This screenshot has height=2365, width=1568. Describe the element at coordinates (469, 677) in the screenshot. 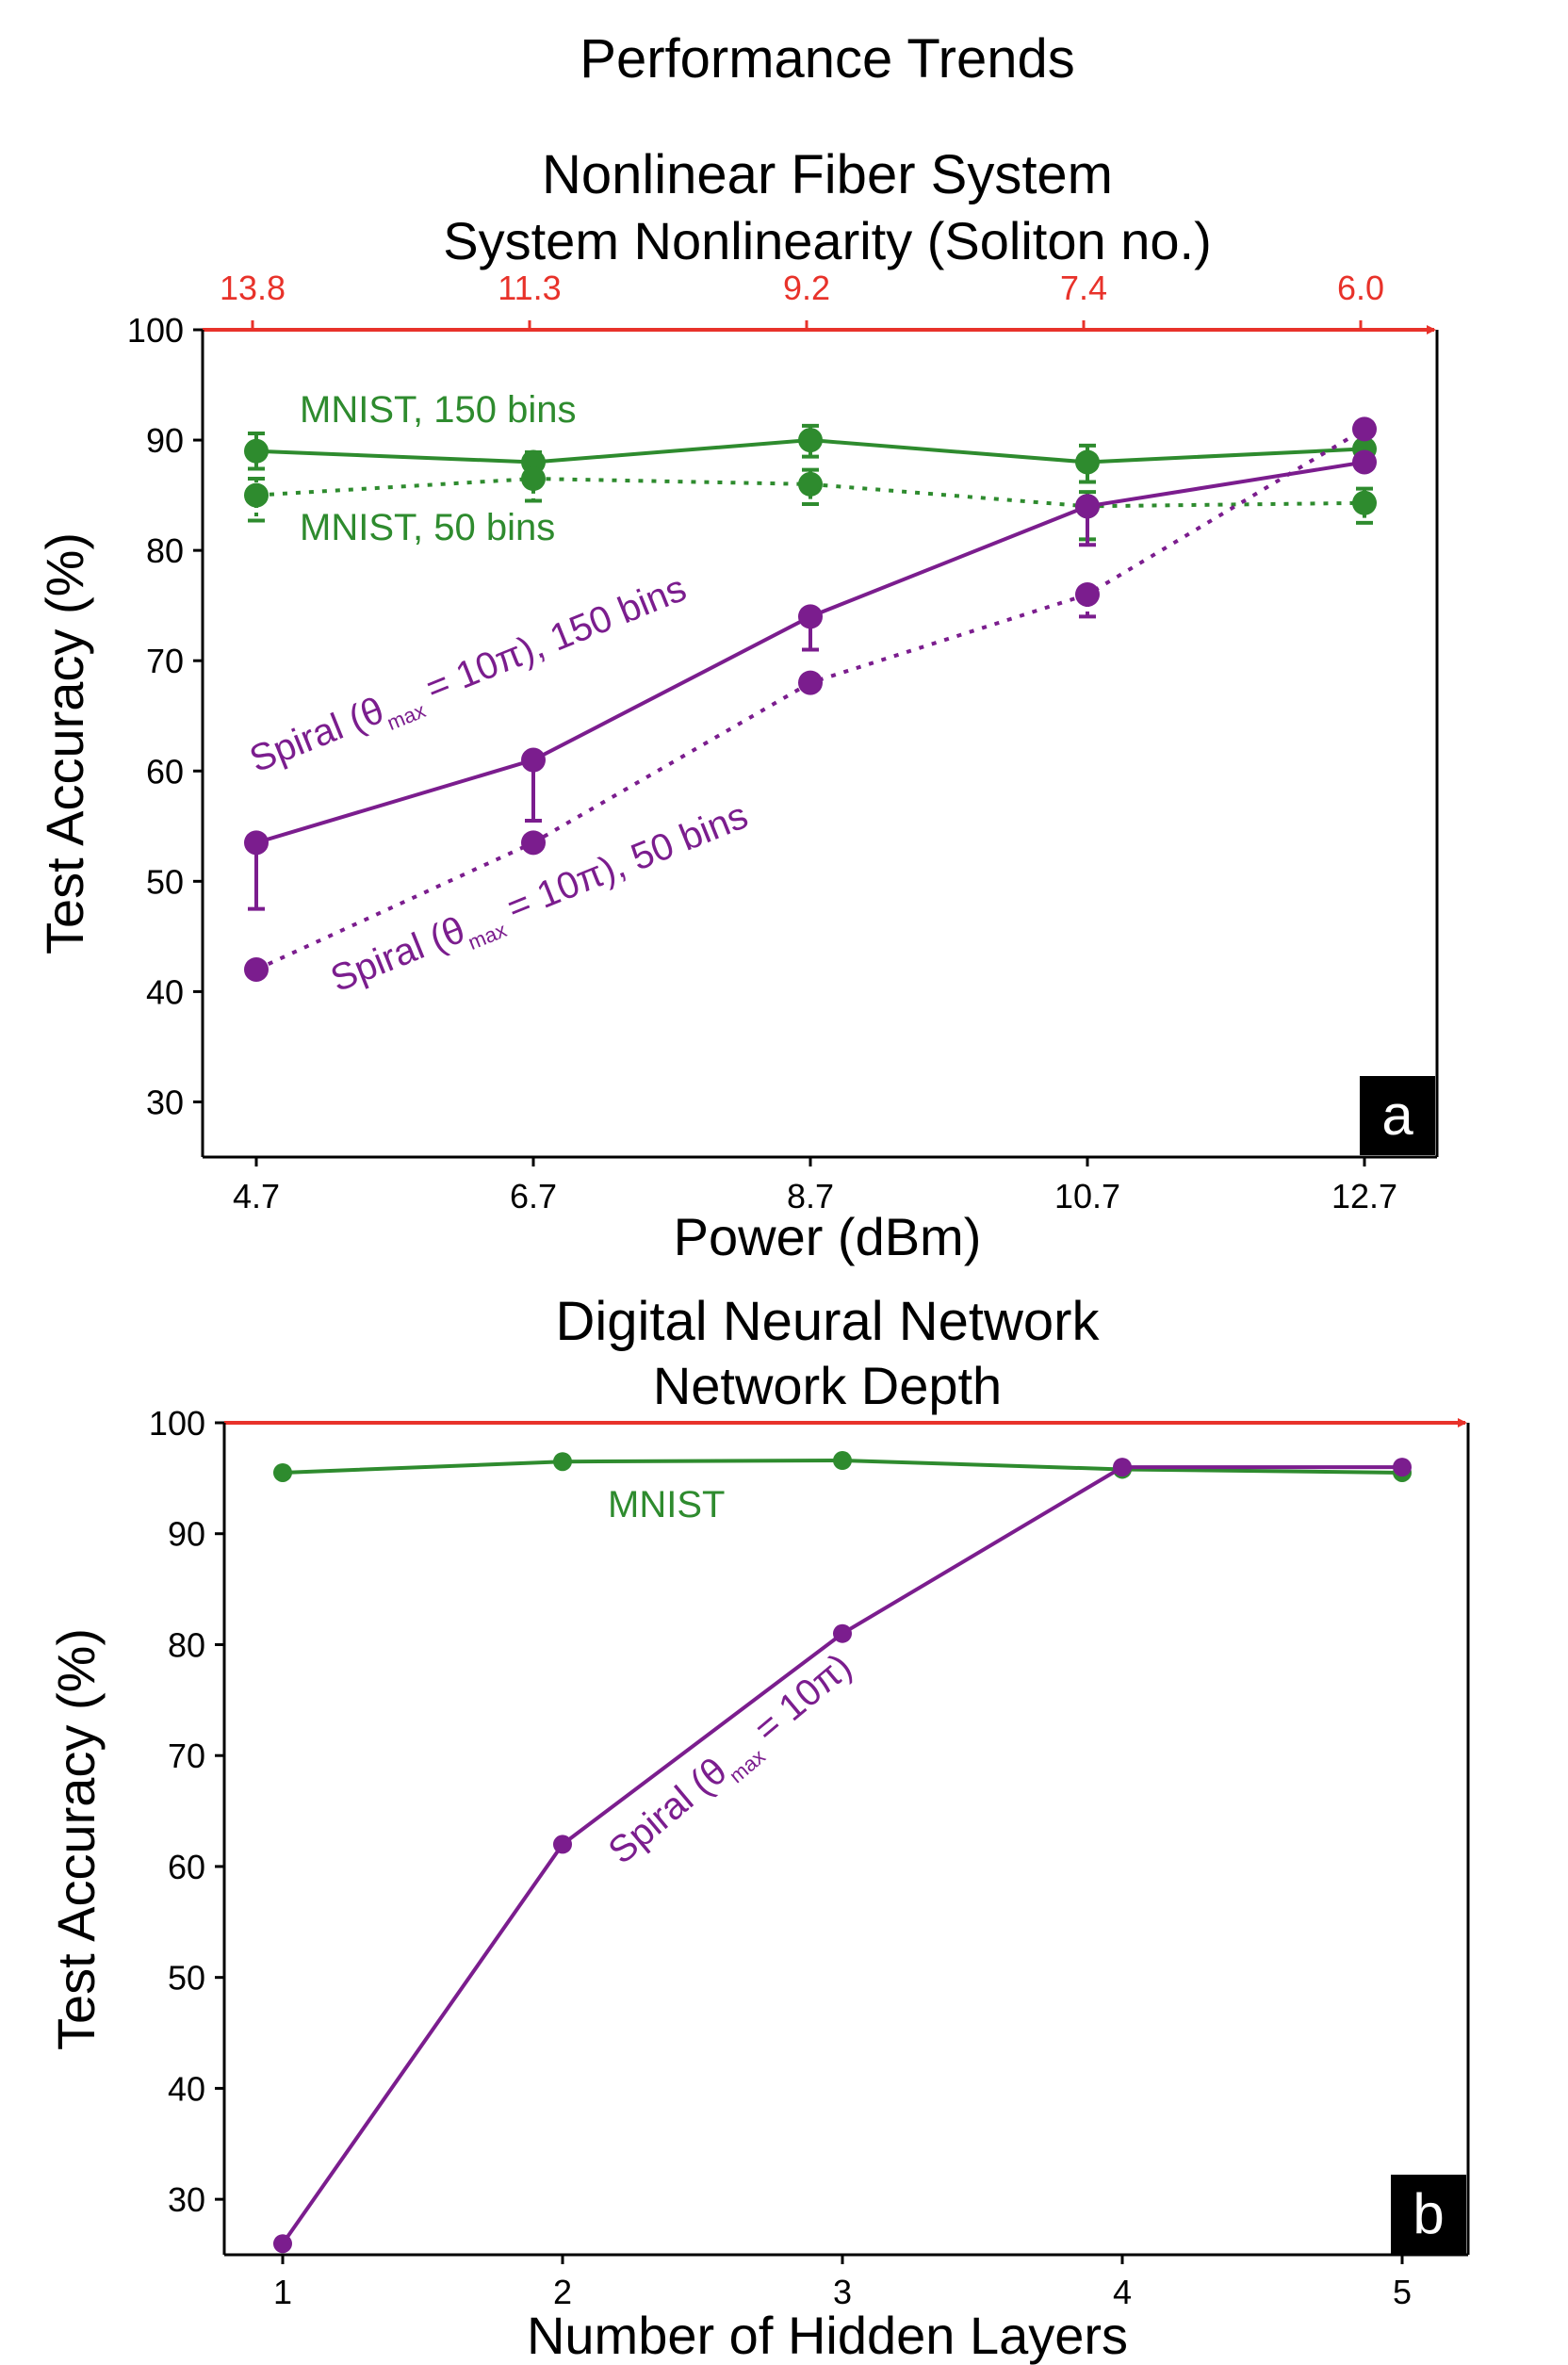

I see `chart-a-label-spiral150: Spiral (θmax = 10π), 150 bins` at that location.